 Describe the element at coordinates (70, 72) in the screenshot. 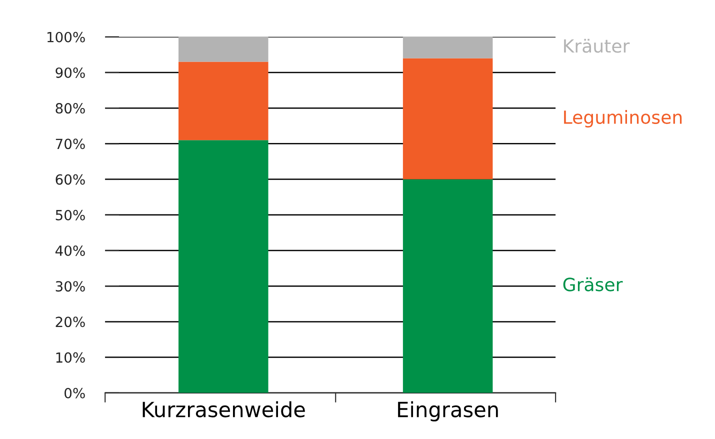

I see `y-tick-label: 90%` at that location.